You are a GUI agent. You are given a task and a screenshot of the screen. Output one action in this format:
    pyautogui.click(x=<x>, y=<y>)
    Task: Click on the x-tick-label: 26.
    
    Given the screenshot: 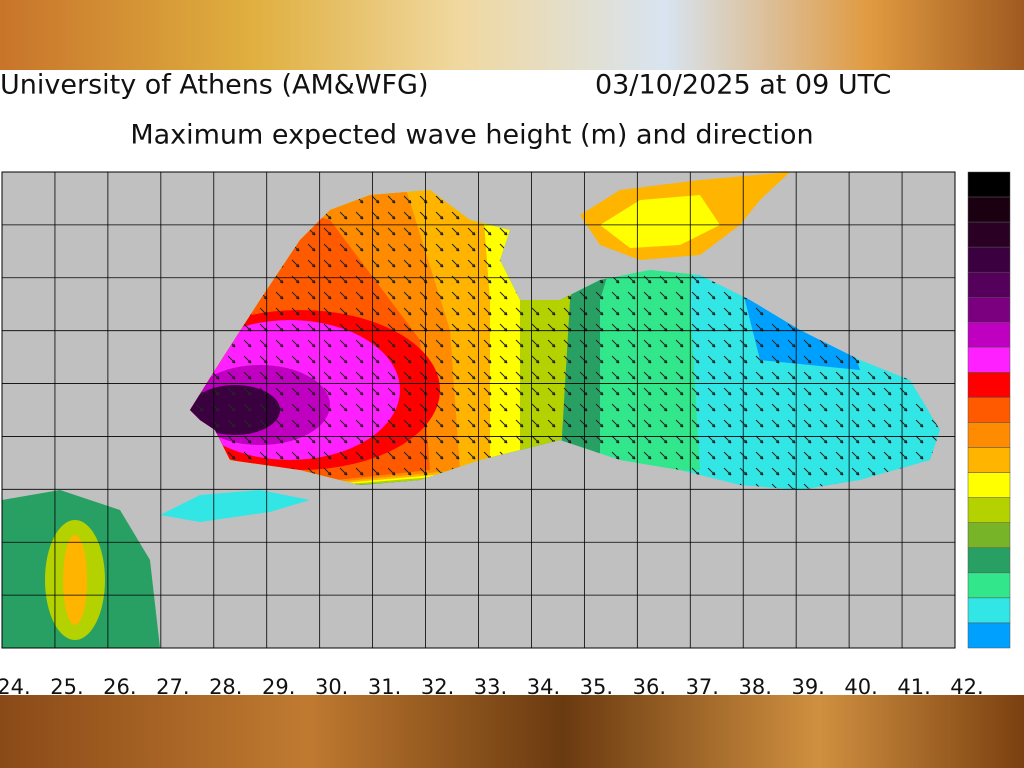 What is the action you would take?
    pyautogui.click(x=119, y=685)
    